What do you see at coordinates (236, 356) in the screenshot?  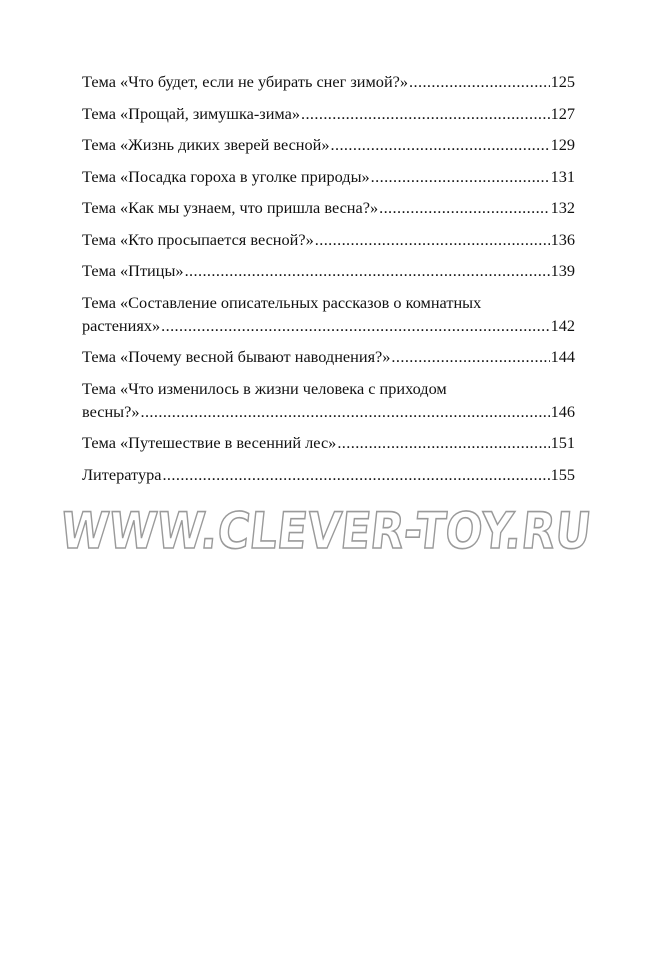 I see `toc-entry-title: Тема «Почему весной бывают наводнения?»` at bounding box center [236, 356].